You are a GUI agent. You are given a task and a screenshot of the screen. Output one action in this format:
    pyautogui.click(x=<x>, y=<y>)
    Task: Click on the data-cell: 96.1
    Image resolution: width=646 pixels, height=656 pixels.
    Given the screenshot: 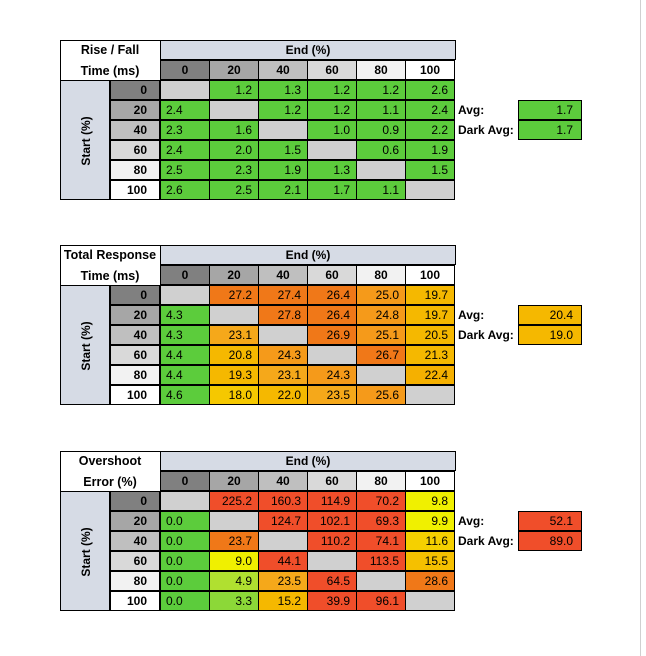 What is the action you would take?
    pyautogui.click(x=381, y=601)
    